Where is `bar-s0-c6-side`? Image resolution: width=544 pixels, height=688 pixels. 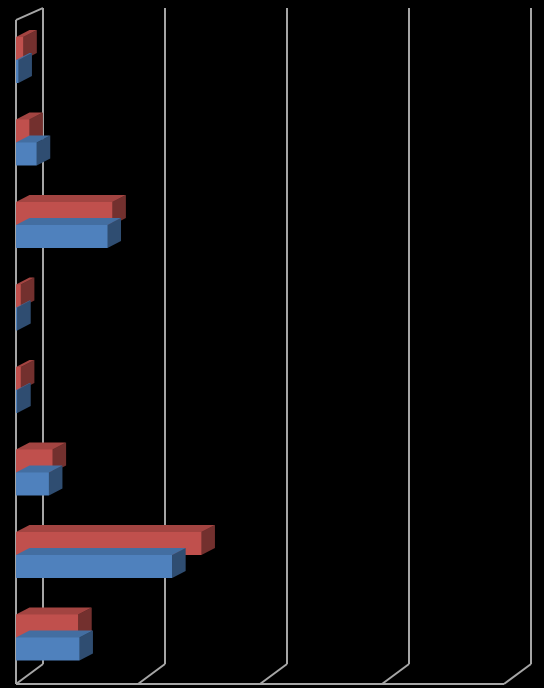
bar-s0-c6-side is located at coordinates (179, 563).